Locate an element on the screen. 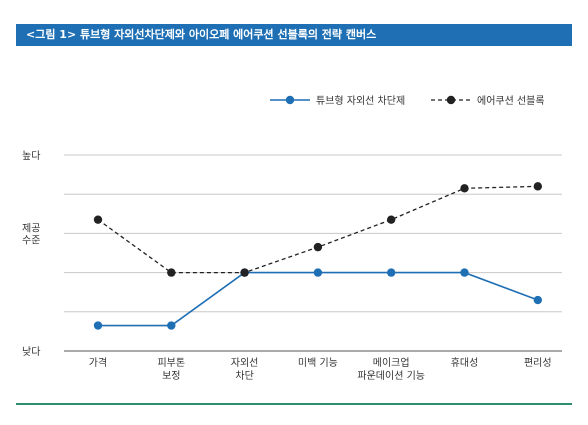 The height and width of the screenshot is (425, 588). legend-label-2: 에어쿠션 선블록 is located at coordinates (511, 101).